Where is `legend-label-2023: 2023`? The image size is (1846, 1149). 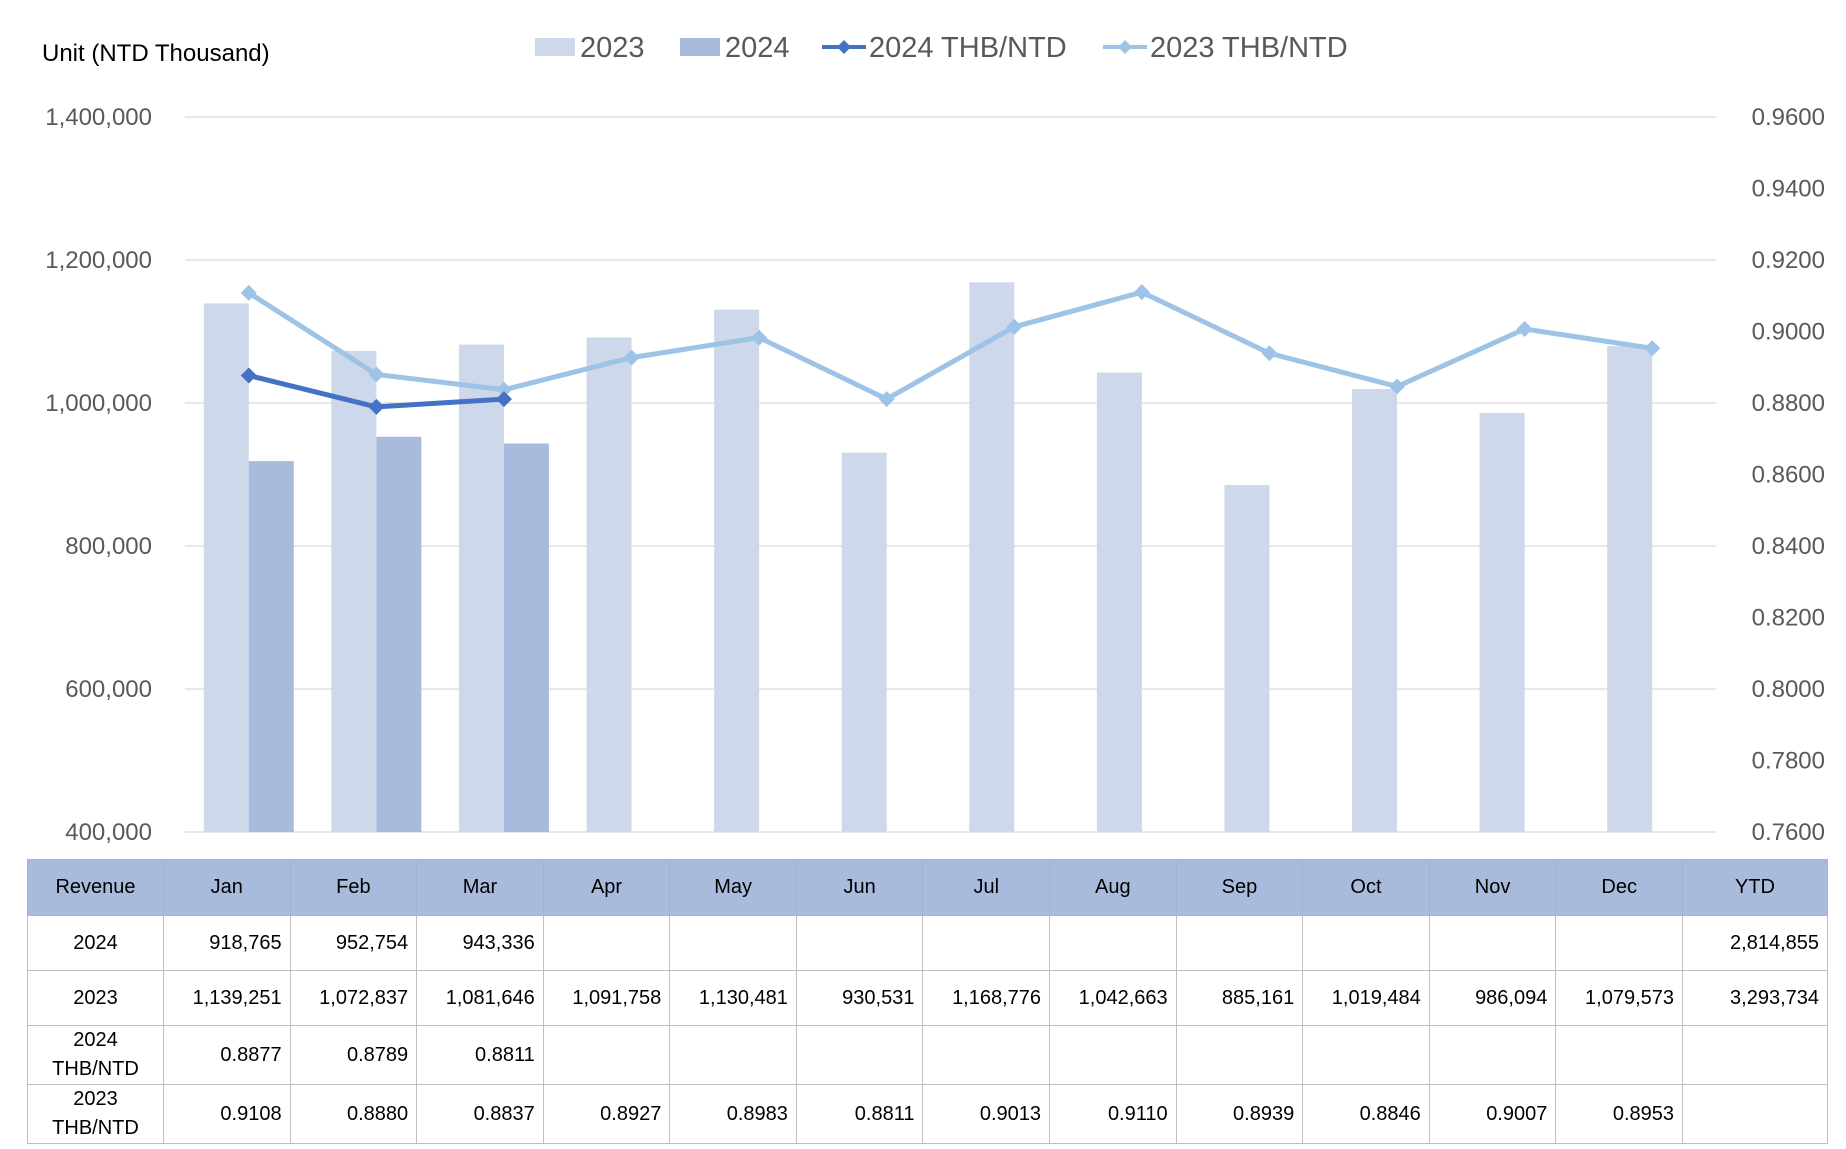
legend-label-2023: 2023 is located at coordinates (612, 48).